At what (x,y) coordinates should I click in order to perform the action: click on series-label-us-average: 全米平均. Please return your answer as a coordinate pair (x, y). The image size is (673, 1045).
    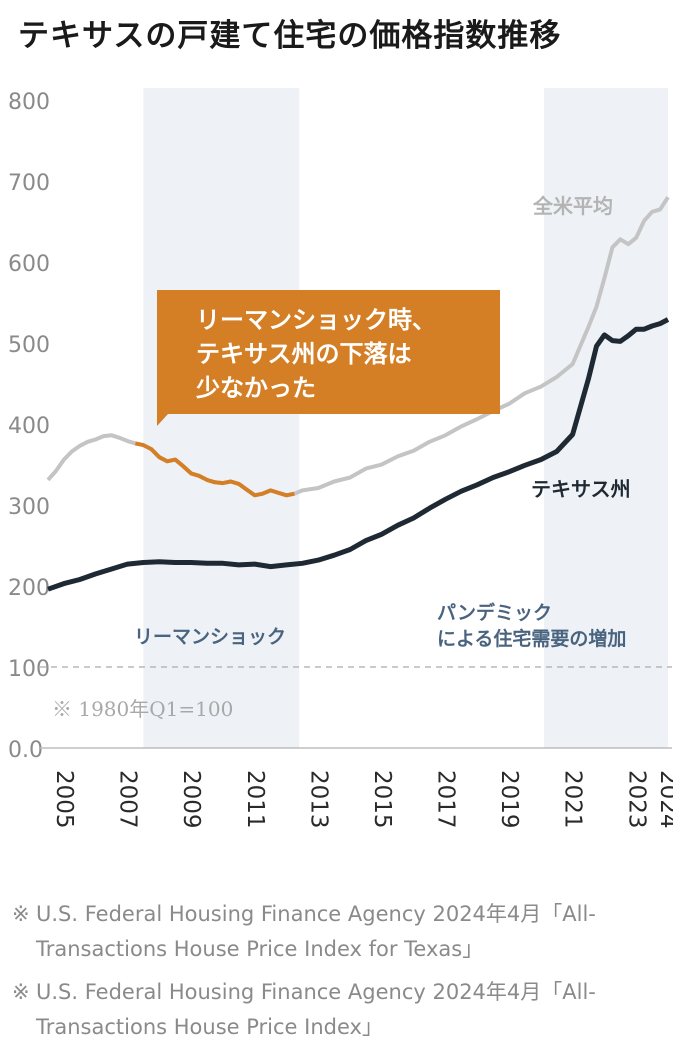
    Looking at the image, I should click on (572, 206).